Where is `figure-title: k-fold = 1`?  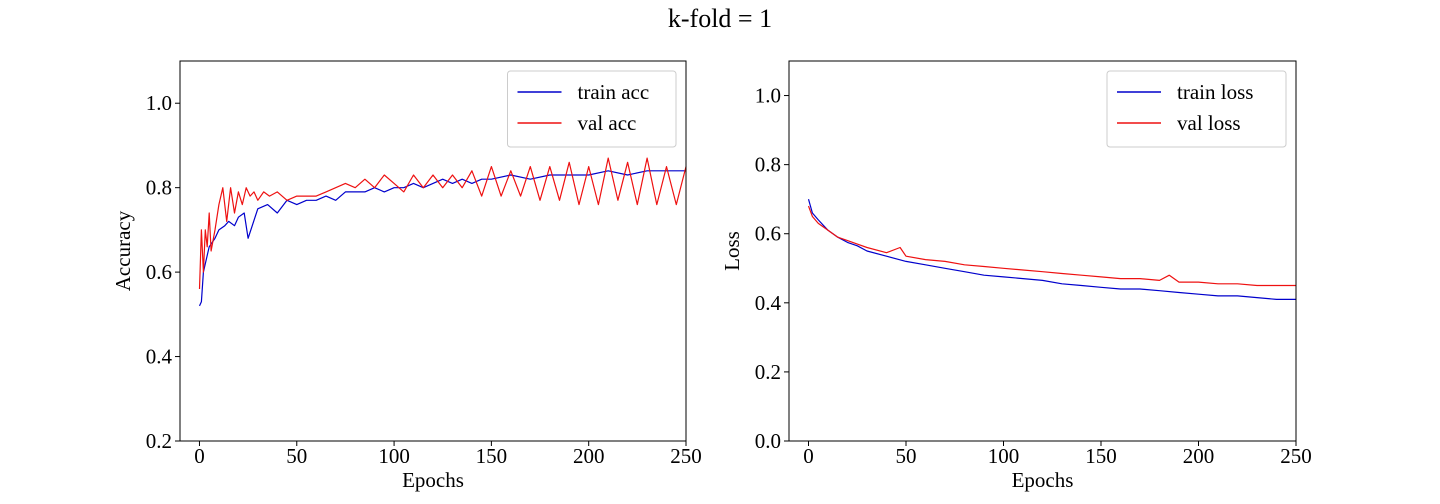
figure-title: k-fold = 1 is located at coordinates (720, 18).